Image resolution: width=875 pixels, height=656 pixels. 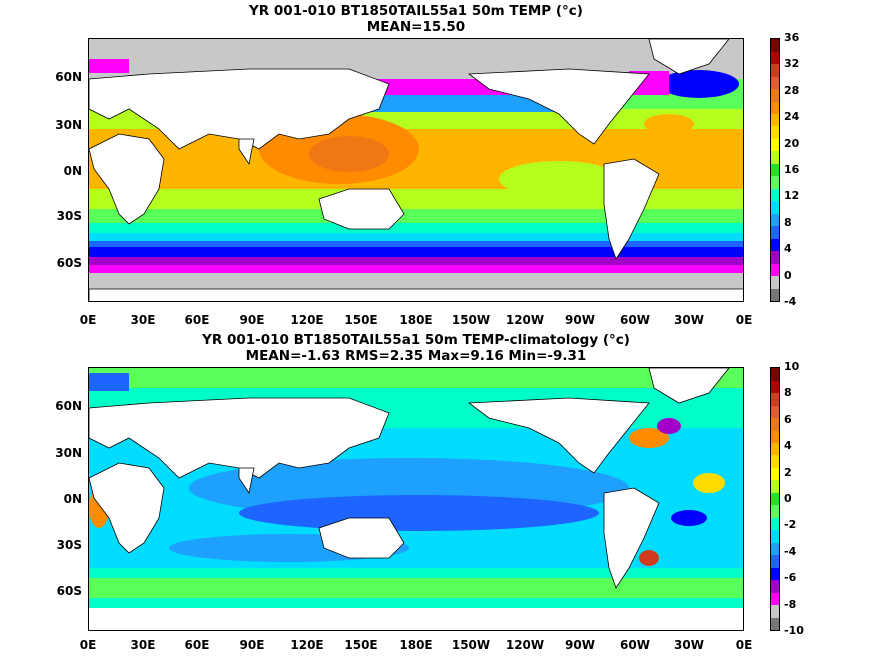 What do you see at coordinates (197, 320) in the screenshot?
I see `lon-label: 60E` at bounding box center [197, 320].